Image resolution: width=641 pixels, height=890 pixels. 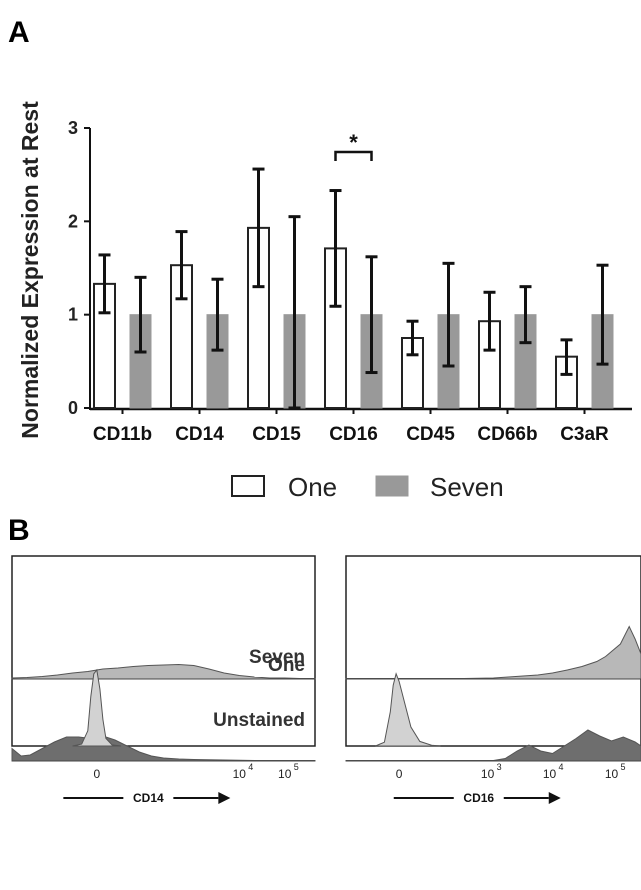 What do you see at coordinates (353, 142) in the screenshot?
I see `significance-star: *` at bounding box center [353, 142].